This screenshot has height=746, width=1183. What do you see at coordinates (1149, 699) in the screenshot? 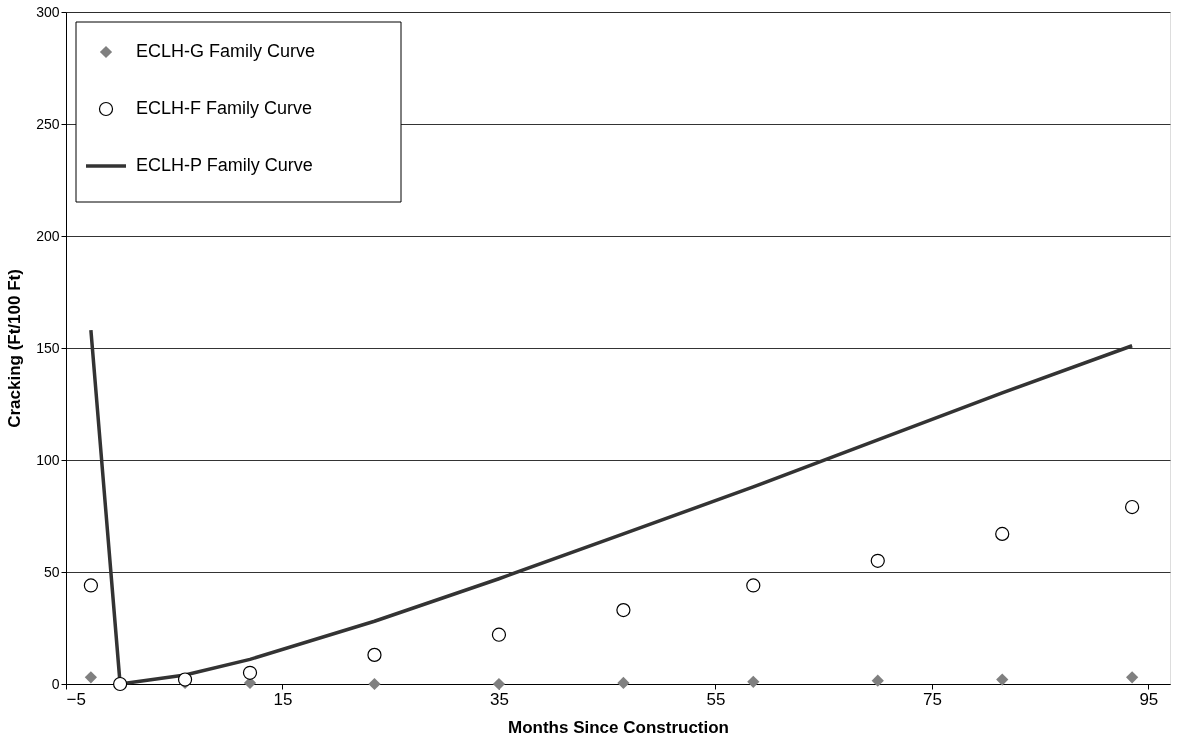
I see `x-tick-label: 95` at bounding box center [1149, 699].